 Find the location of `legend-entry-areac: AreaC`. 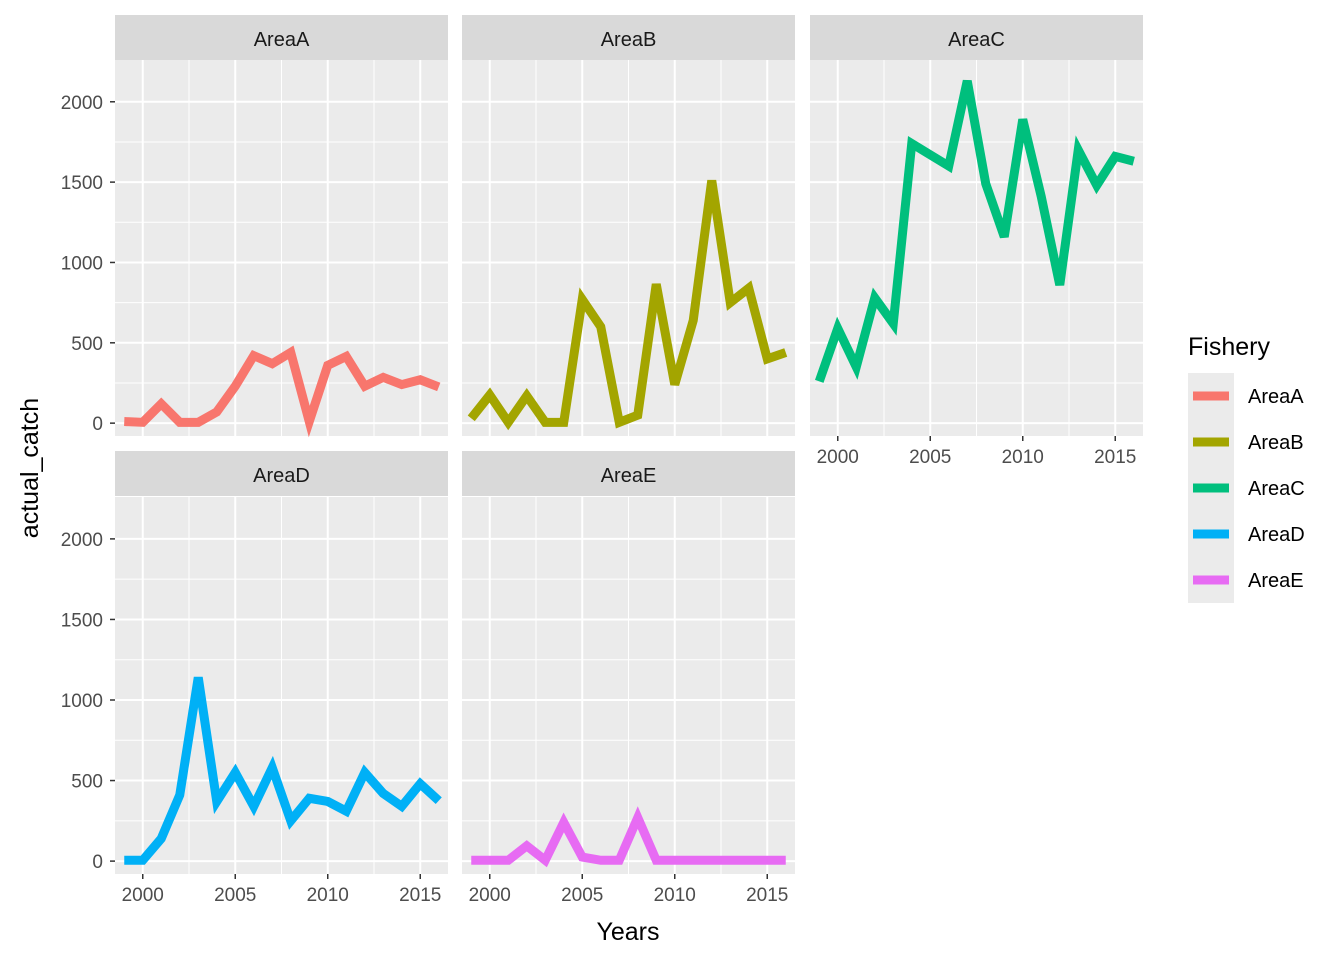

legend-entry-areac: AreaC is located at coordinates (1249, 489).